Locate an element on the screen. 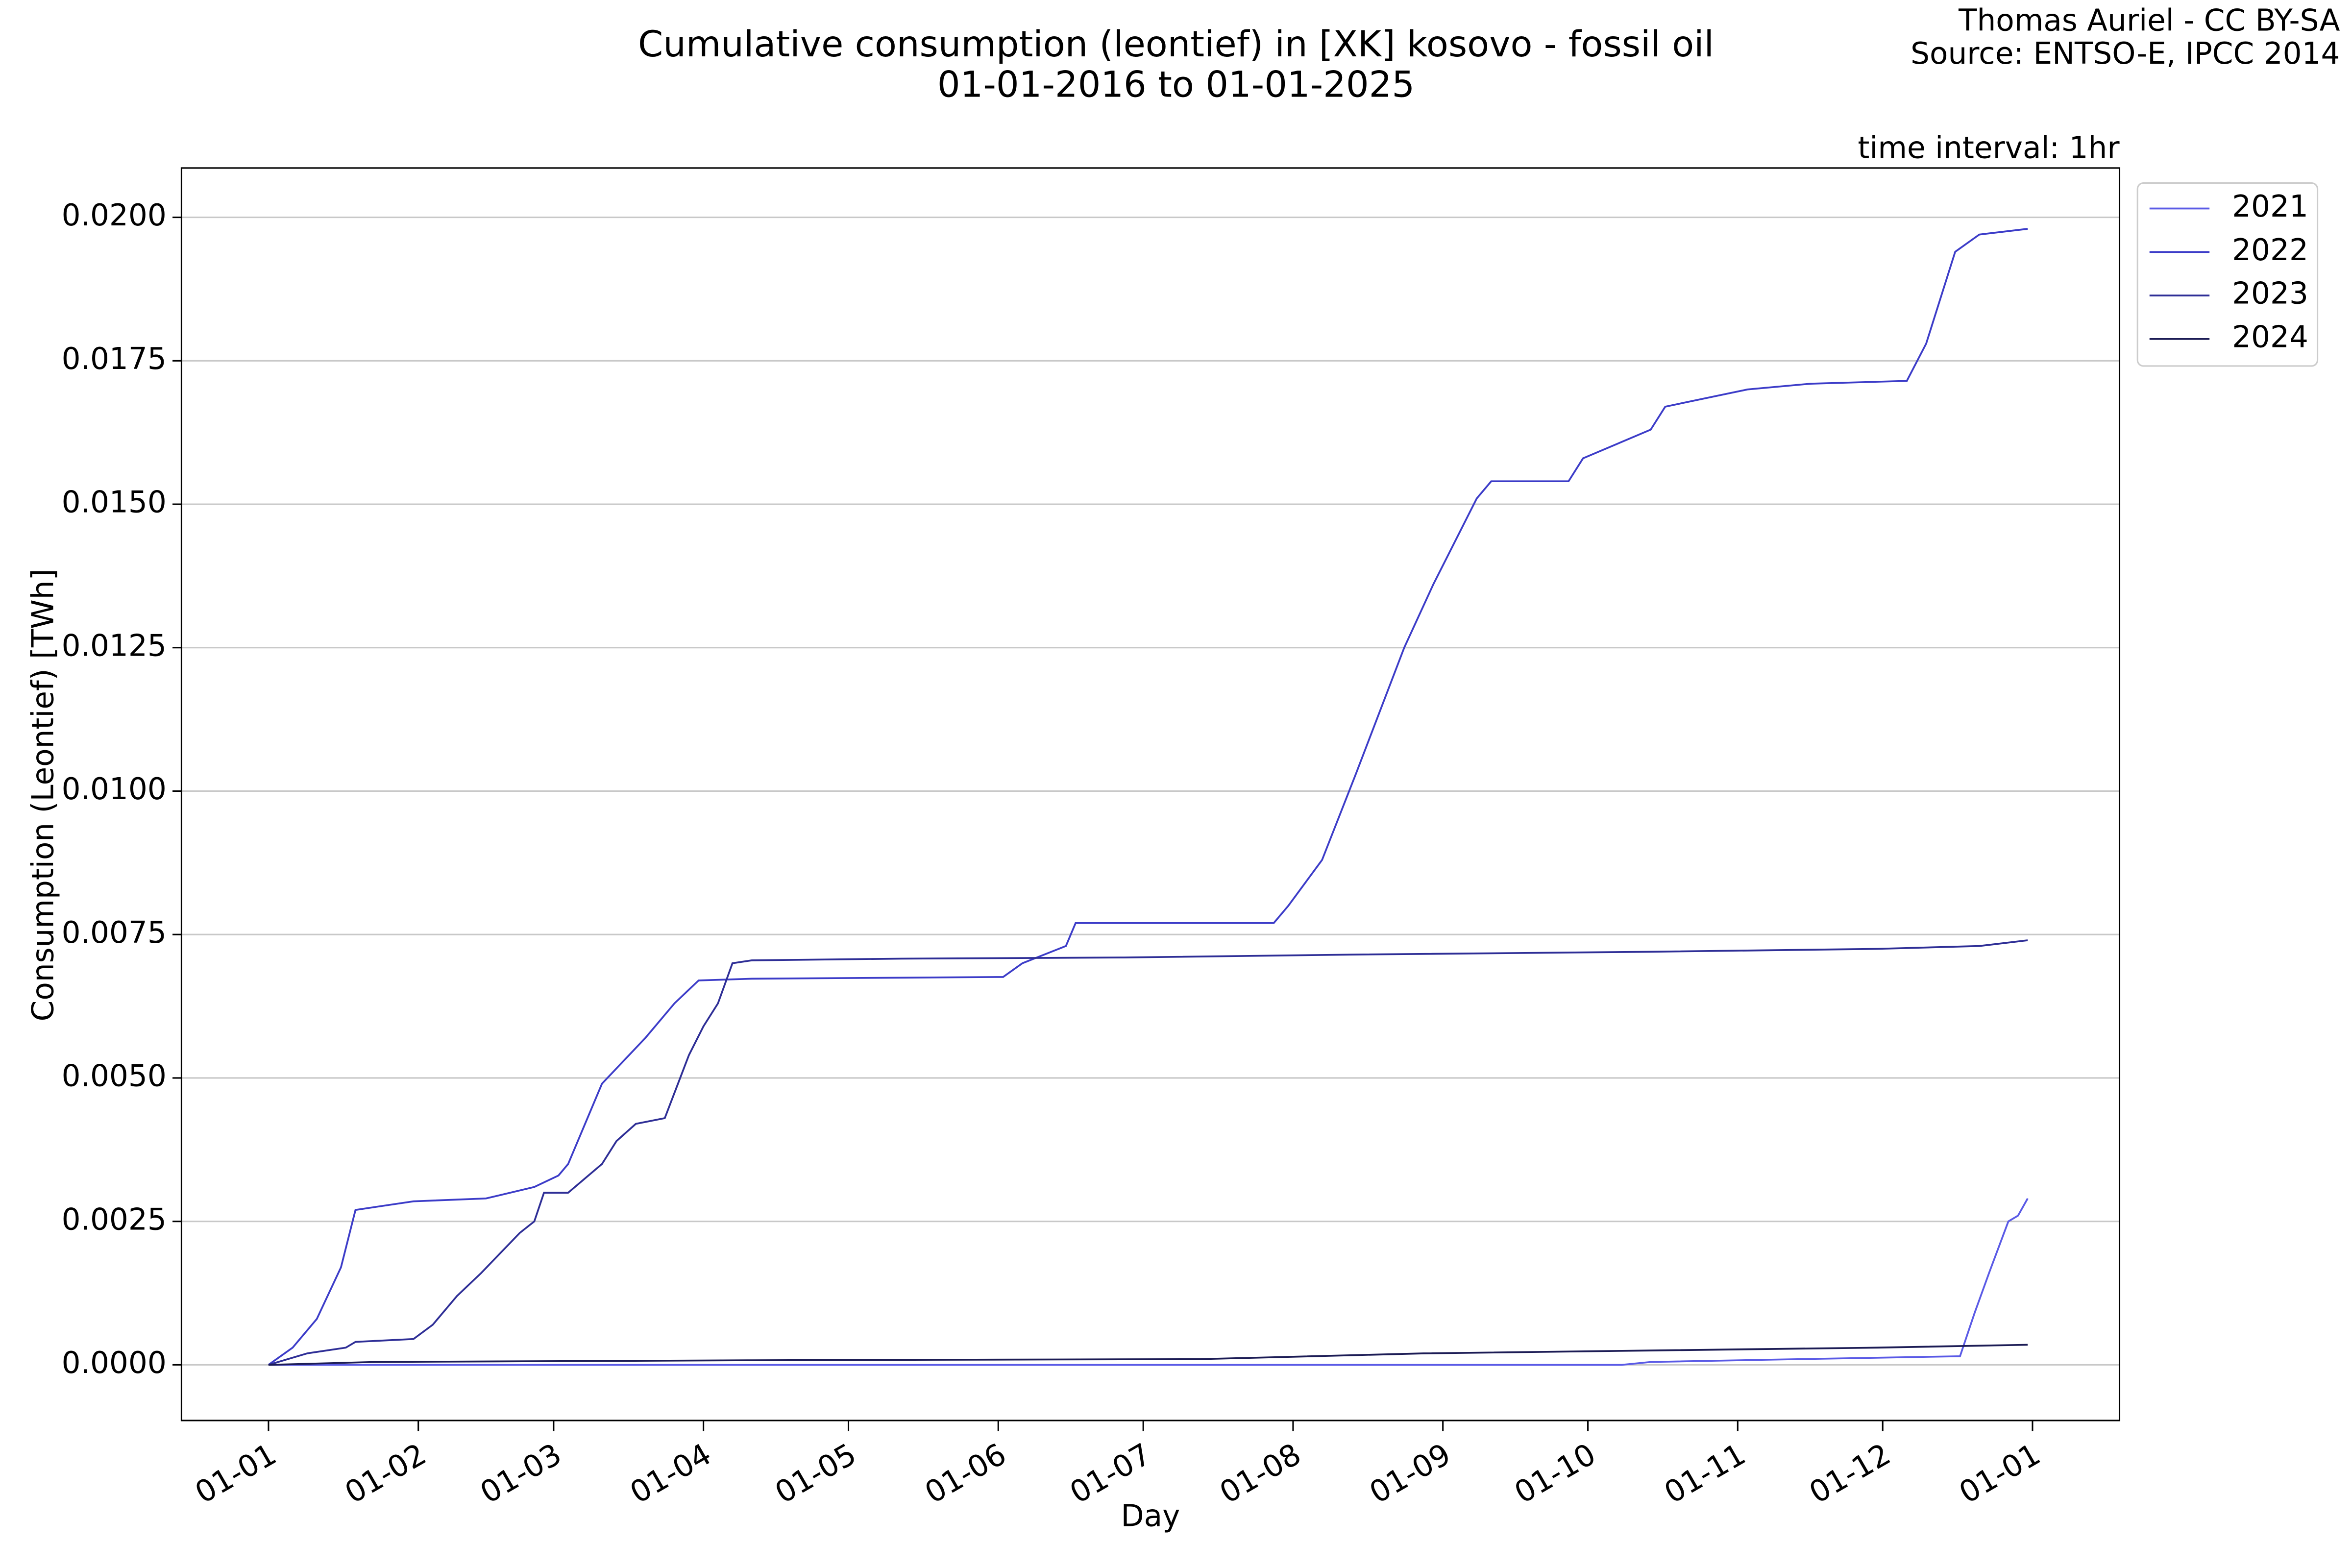 Image resolution: width=2352 pixels, height=1568 pixels. legend-label: 2023 is located at coordinates (2270, 293).